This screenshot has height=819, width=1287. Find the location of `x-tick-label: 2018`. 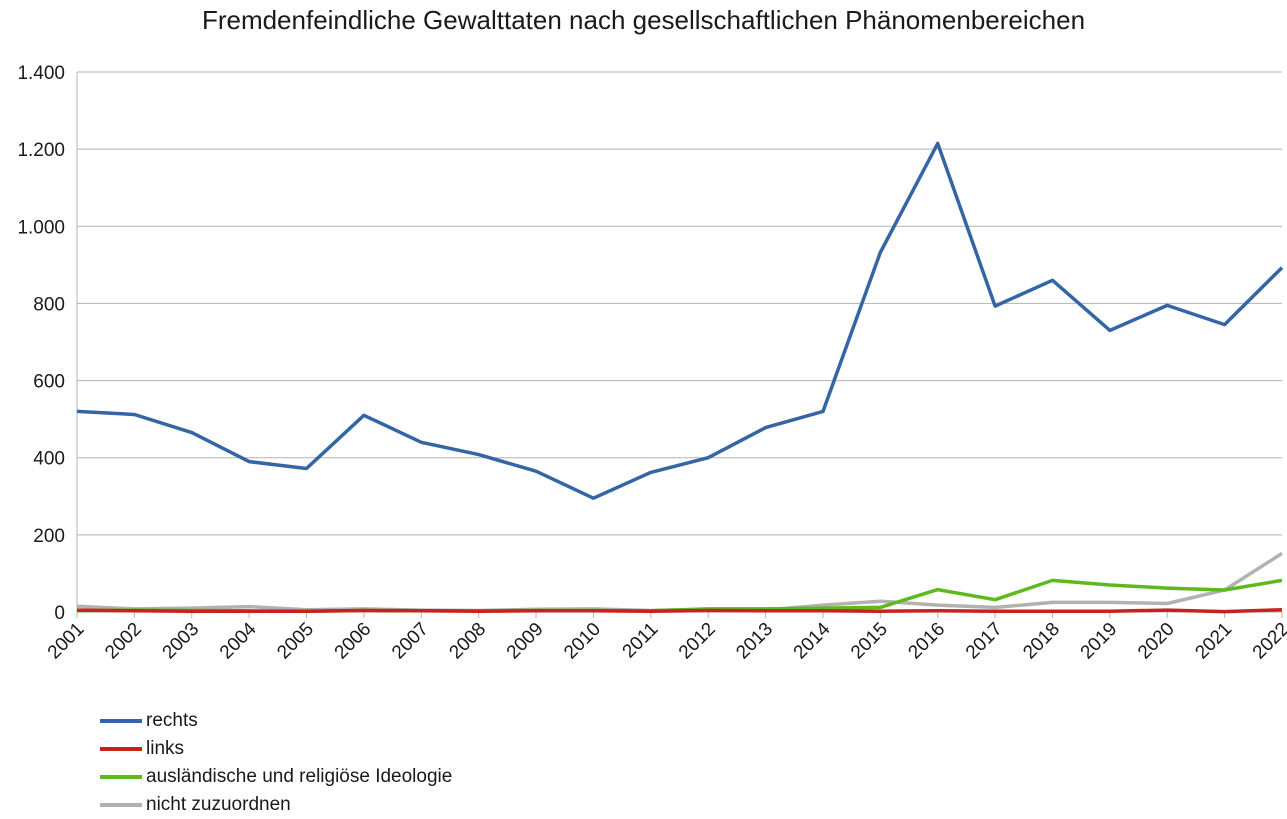

x-tick-label: 2018 is located at coordinates (1041, 641).